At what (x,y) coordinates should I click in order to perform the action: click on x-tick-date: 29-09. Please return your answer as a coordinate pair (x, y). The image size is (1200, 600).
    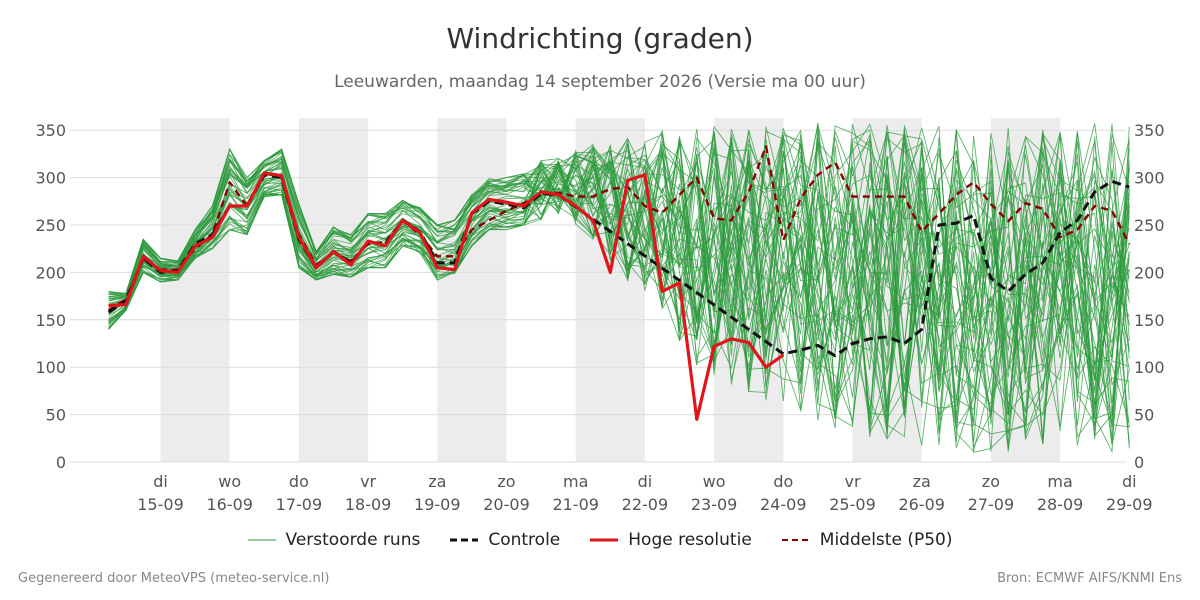
    Looking at the image, I should click on (1129, 504).